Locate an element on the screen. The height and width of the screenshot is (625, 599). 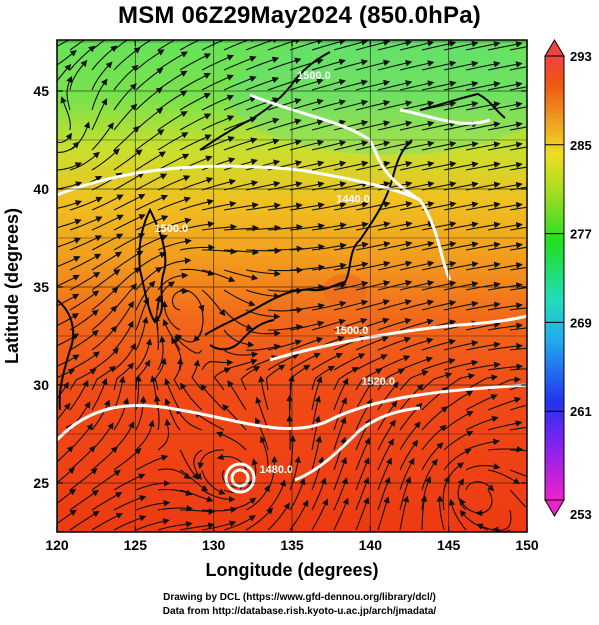
colorbar: 293 285 277 269 261 253 is located at coordinates (568, 280).